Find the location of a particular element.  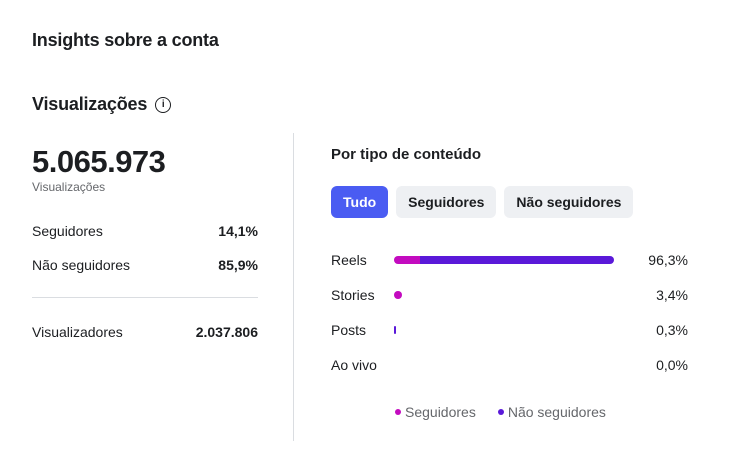

content-row-label: Stories is located at coordinates (353, 295).